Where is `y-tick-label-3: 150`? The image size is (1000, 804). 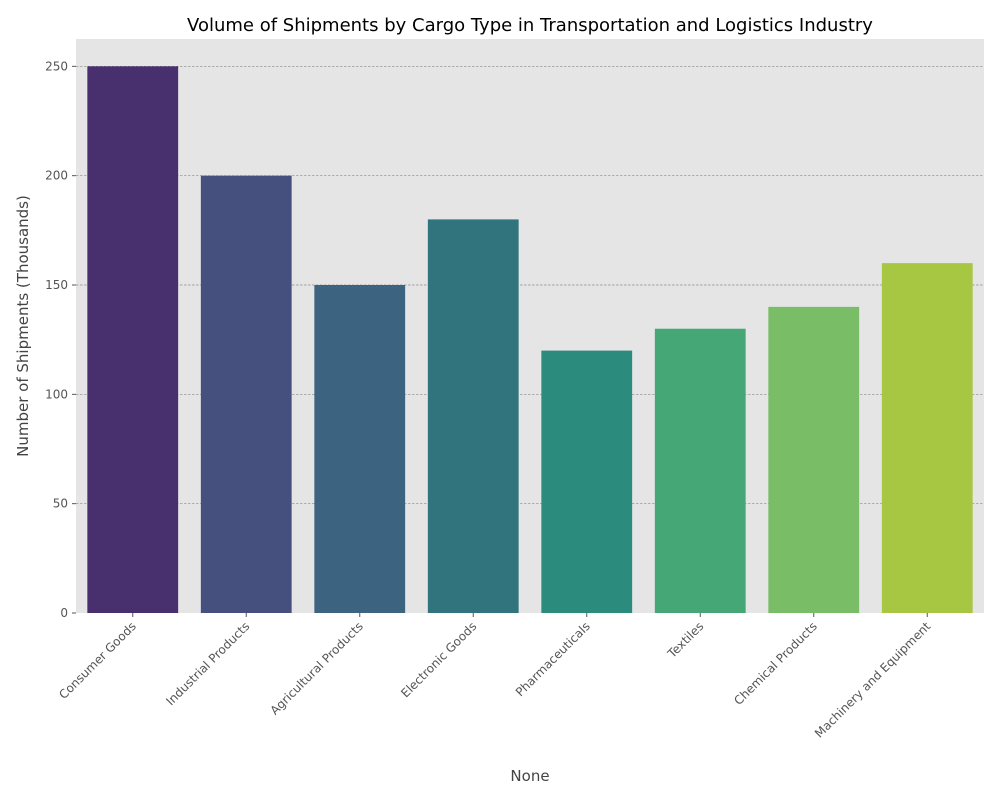 y-tick-label-3: 150 is located at coordinates (56, 285).